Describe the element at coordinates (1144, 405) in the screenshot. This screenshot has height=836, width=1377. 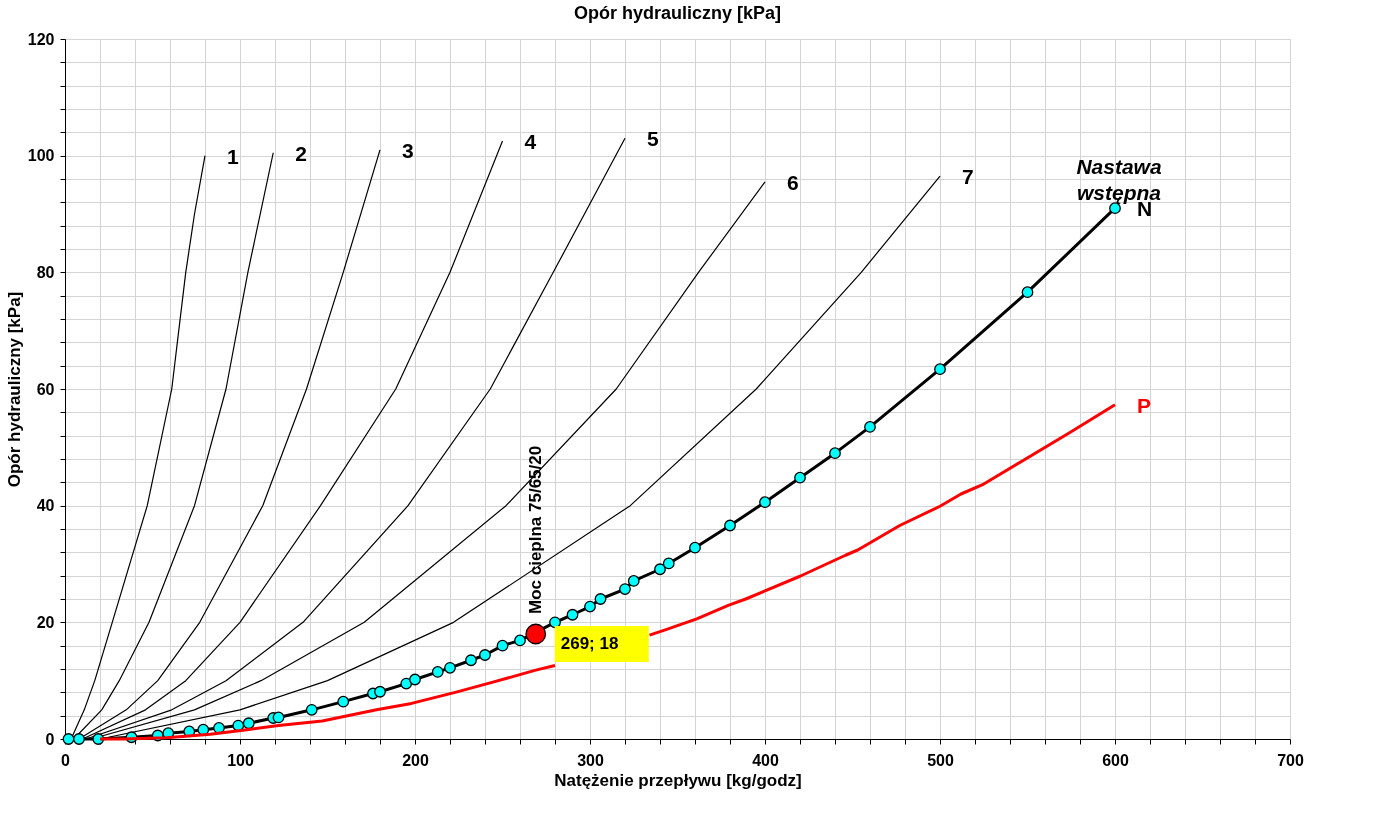
I see `series-label: P` at that location.